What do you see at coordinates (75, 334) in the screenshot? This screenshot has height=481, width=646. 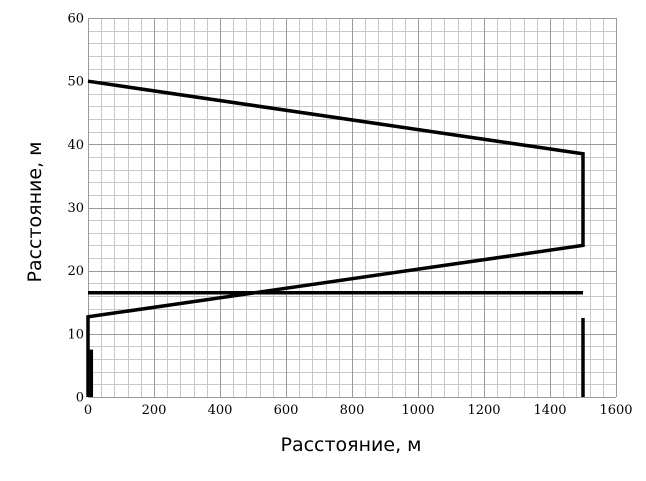 I see `y-tick-label: 10` at bounding box center [75, 334].